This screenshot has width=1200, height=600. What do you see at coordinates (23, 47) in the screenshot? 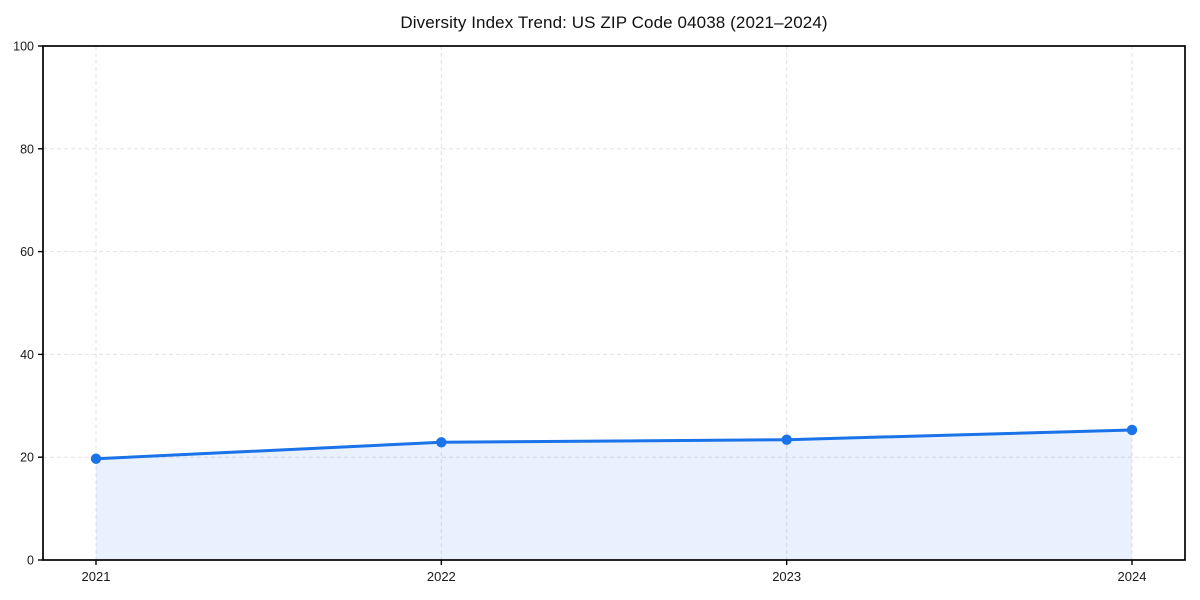
I see `y-tick-label: 100` at bounding box center [23, 47].